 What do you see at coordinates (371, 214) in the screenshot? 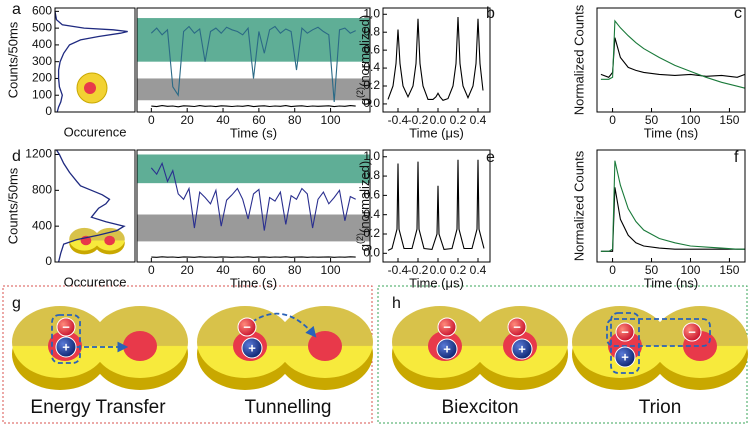
I see `y-tick-label: 0.4` at bounding box center [371, 214].